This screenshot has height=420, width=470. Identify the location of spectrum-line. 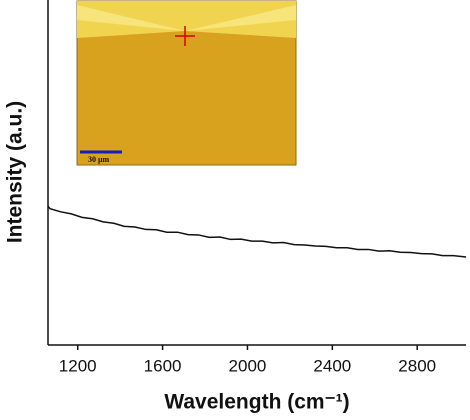
(257, 231).